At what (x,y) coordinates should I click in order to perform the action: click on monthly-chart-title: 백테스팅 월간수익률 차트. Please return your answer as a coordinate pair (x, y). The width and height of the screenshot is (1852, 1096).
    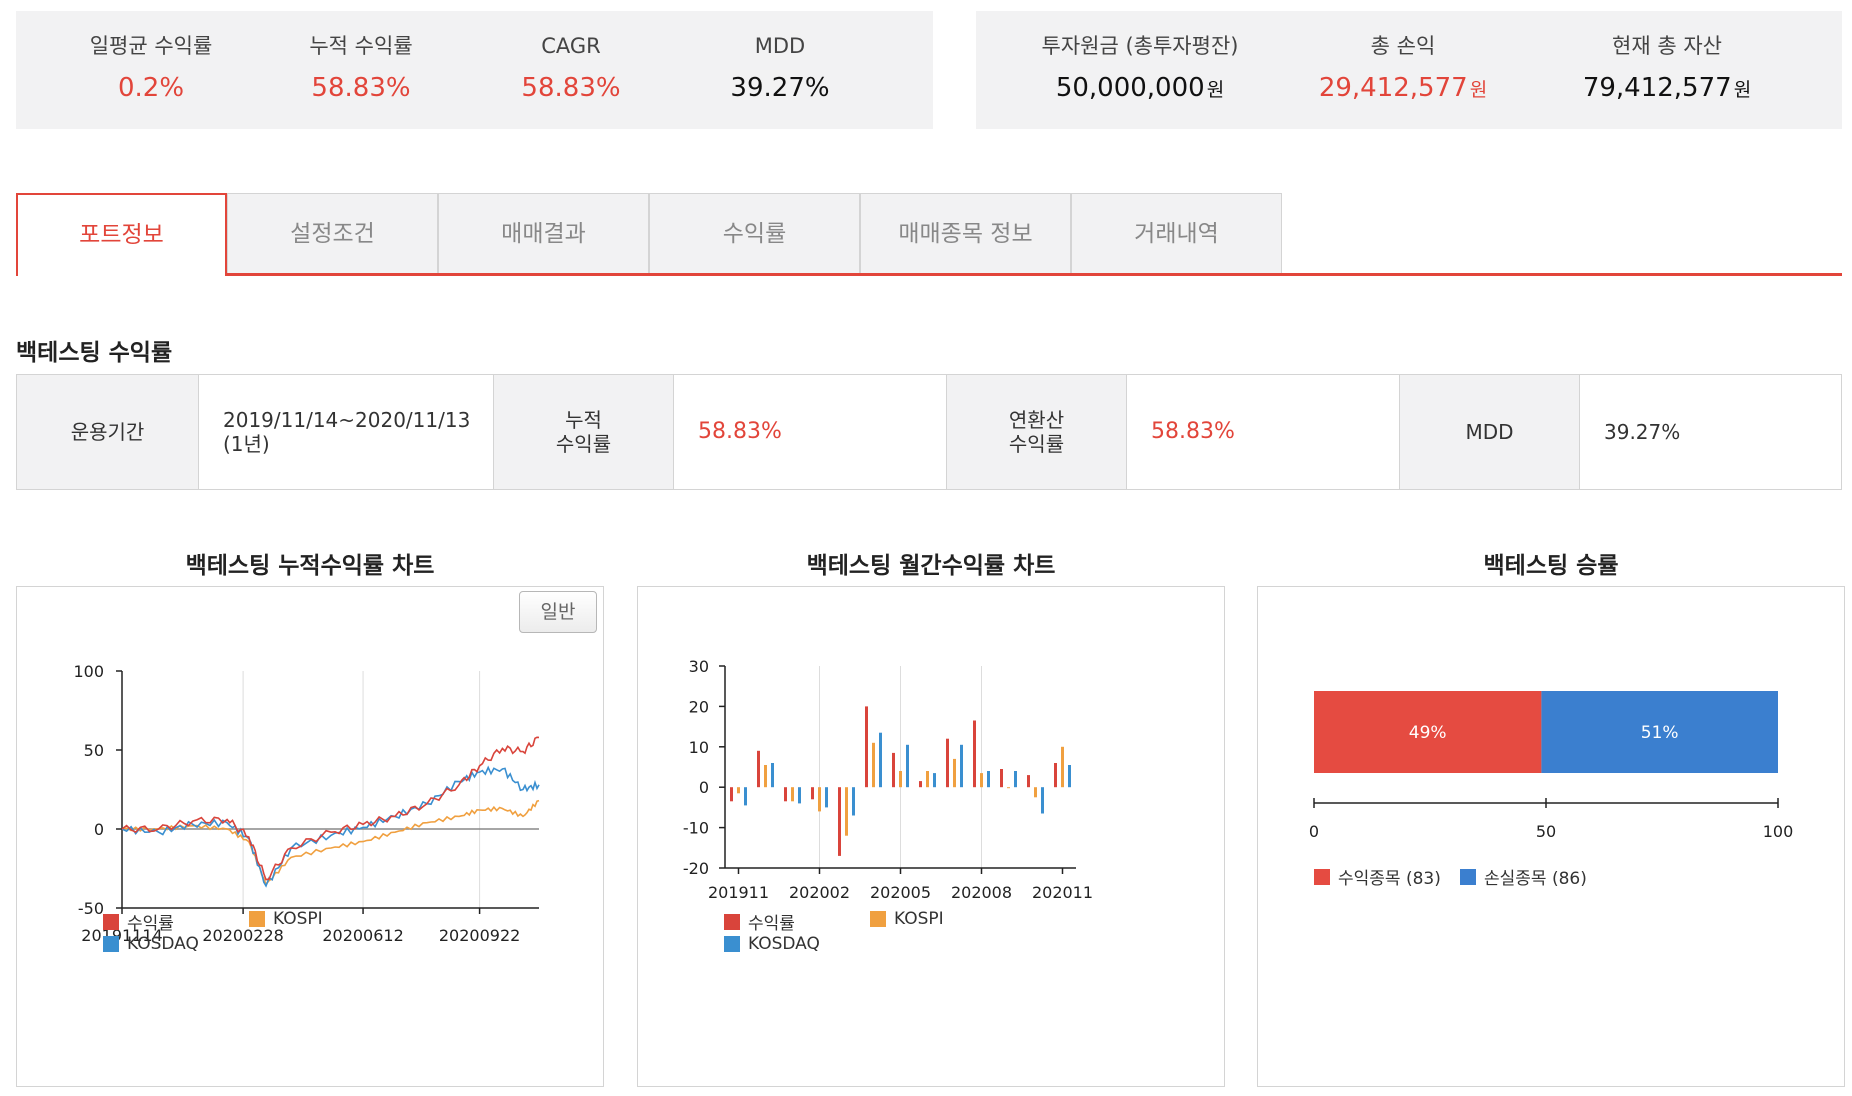
    Looking at the image, I should click on (931, 566).